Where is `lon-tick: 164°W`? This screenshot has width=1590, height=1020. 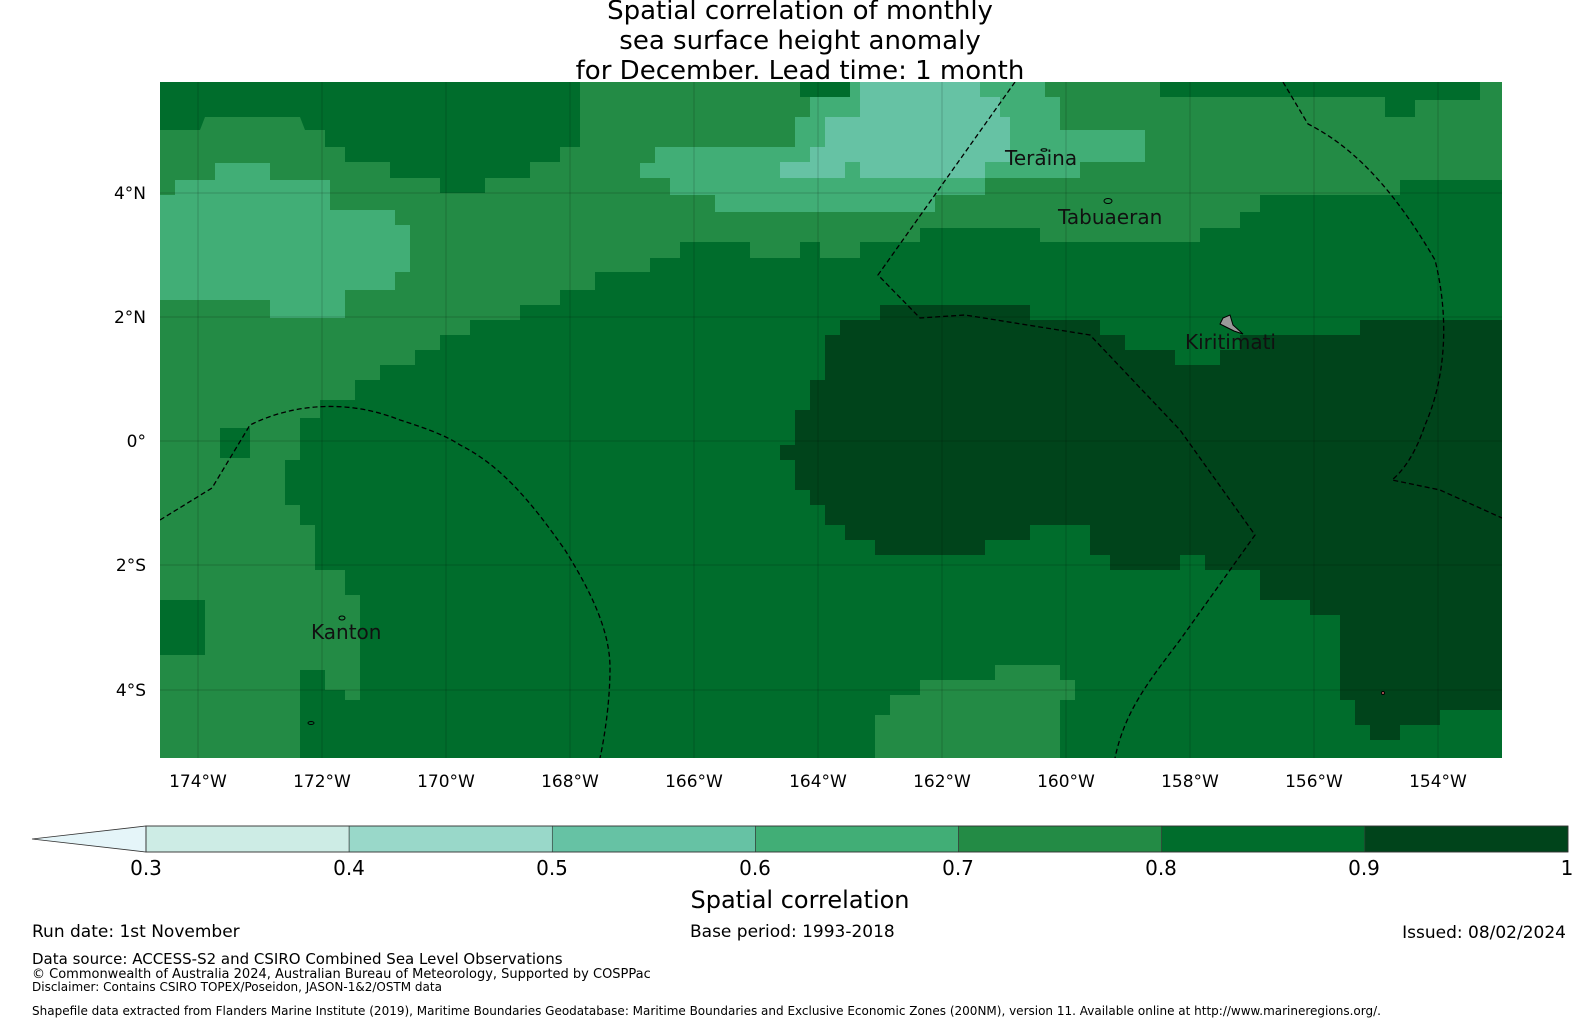
lon-tick: 164°W is located at coordinates (818, 782).